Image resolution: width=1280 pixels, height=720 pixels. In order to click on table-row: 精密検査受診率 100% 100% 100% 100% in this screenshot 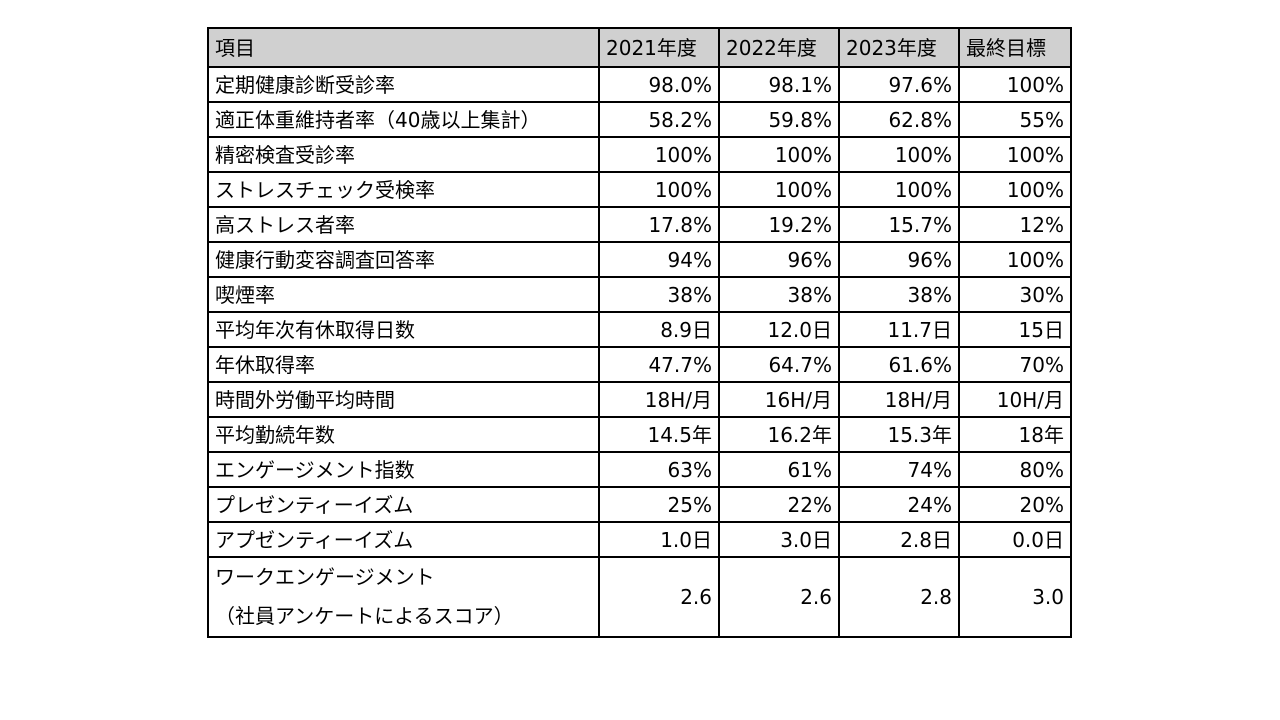, I will do `click(639, 154)`.